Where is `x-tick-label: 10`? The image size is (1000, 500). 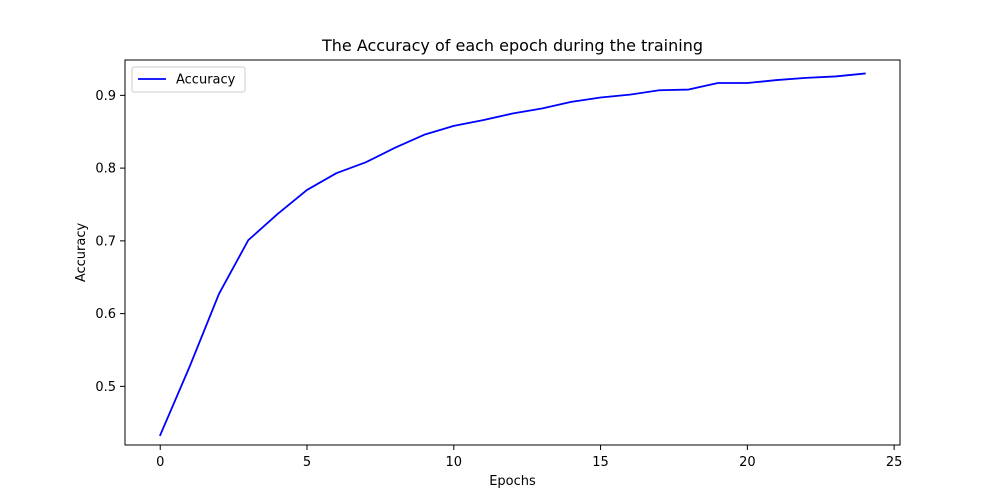
x-tick-label: 10 is located at coordinates (454, 462).